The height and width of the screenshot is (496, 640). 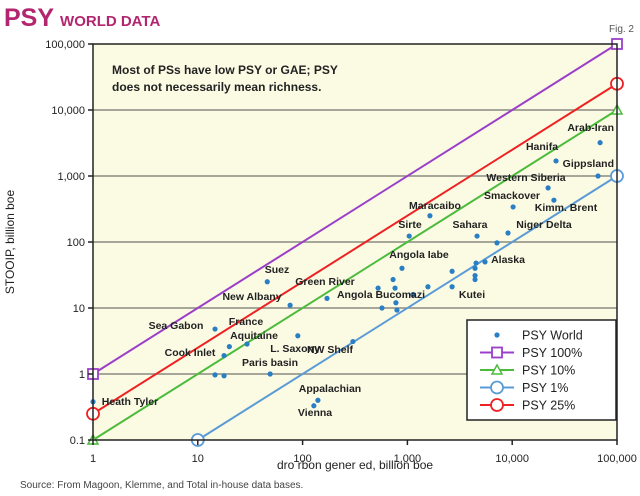 What do you see at coordinates (270, 363) in the screenshot?
I see `point-label: Paris basin` at bounding box center [270, 363].